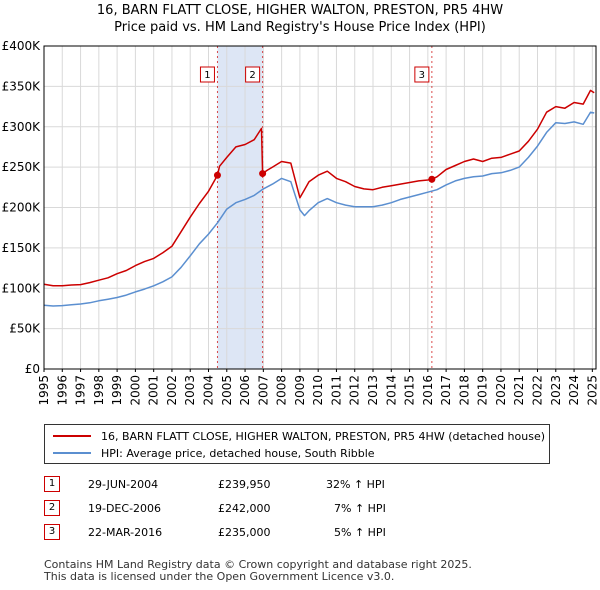  What do you see at coordinates (355, 390) in the screenshot?
I see `x-tick-label: 2012` at bounding box center [355, 390].